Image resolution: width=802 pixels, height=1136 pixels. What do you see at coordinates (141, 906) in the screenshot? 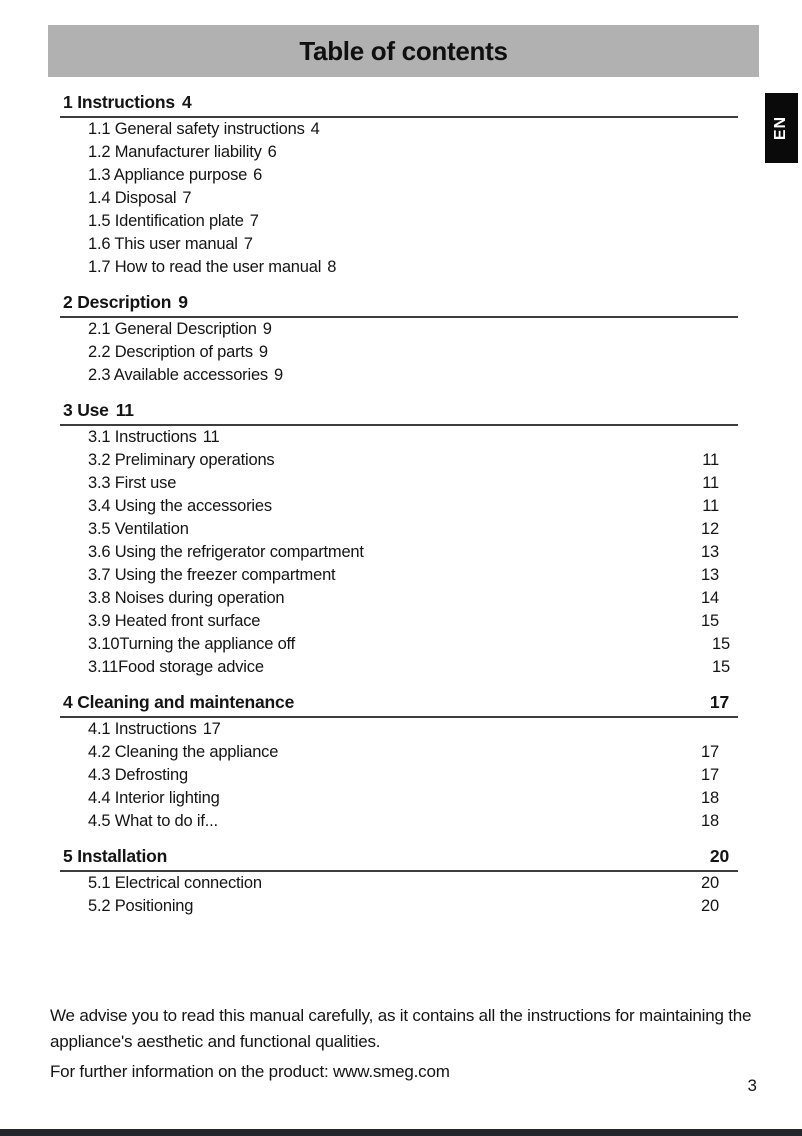
I see `toc-item-label: 5.2 Positioning` at bounding box center [141, 906].